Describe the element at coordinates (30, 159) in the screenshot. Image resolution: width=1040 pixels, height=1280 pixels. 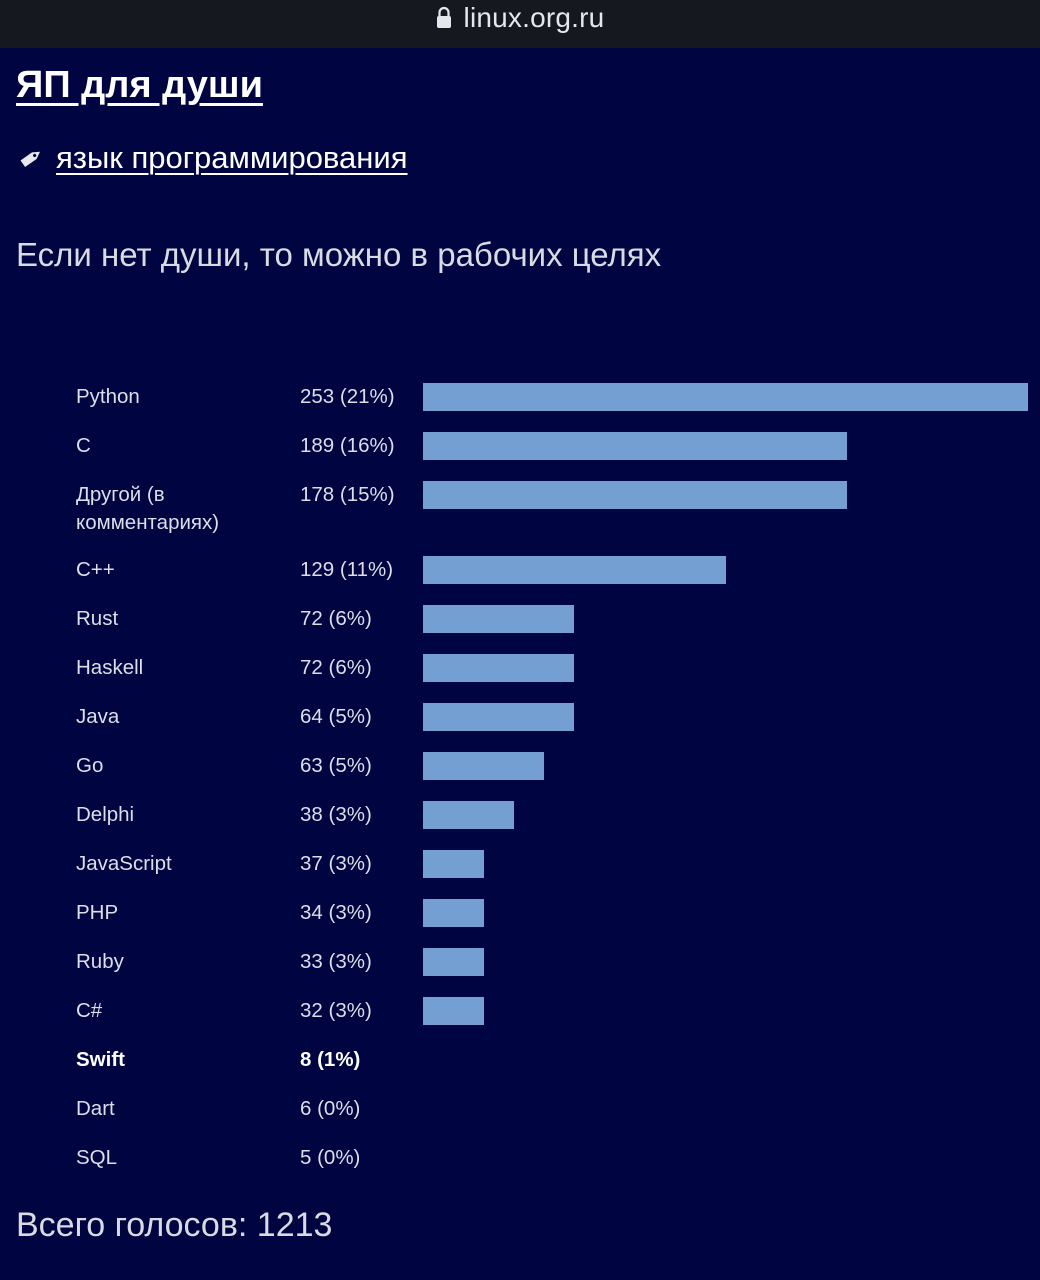
I see `tag-icon` at that location.